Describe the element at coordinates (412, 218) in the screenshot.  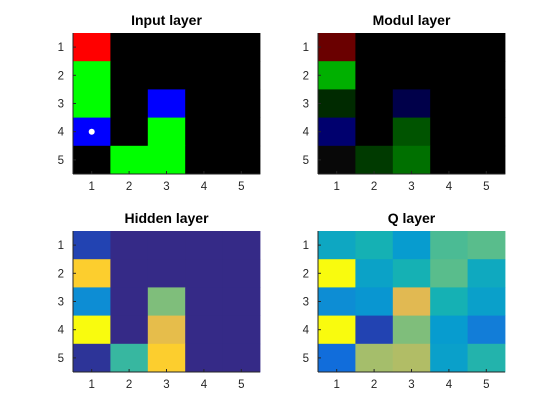
I see `panel-title: Q layer` at that location.